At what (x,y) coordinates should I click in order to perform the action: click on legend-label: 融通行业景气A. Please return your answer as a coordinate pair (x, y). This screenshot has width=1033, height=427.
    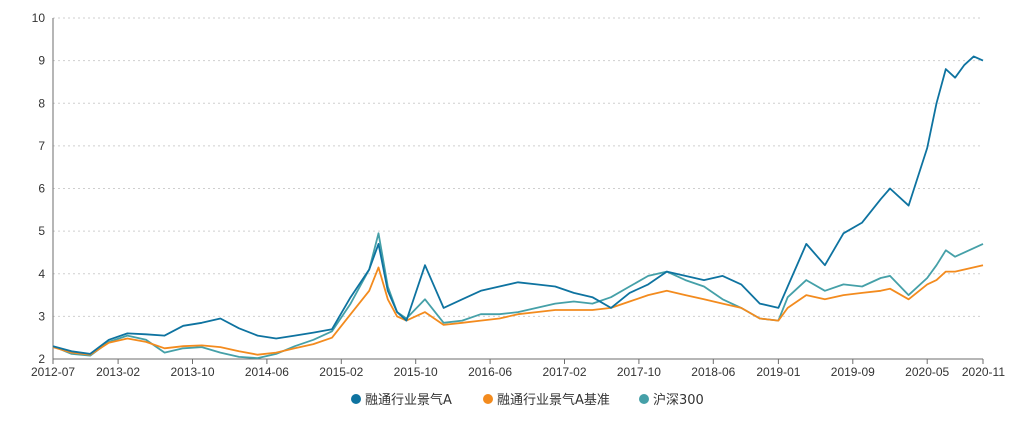
    Looking at the image, I should click on (408, 400).